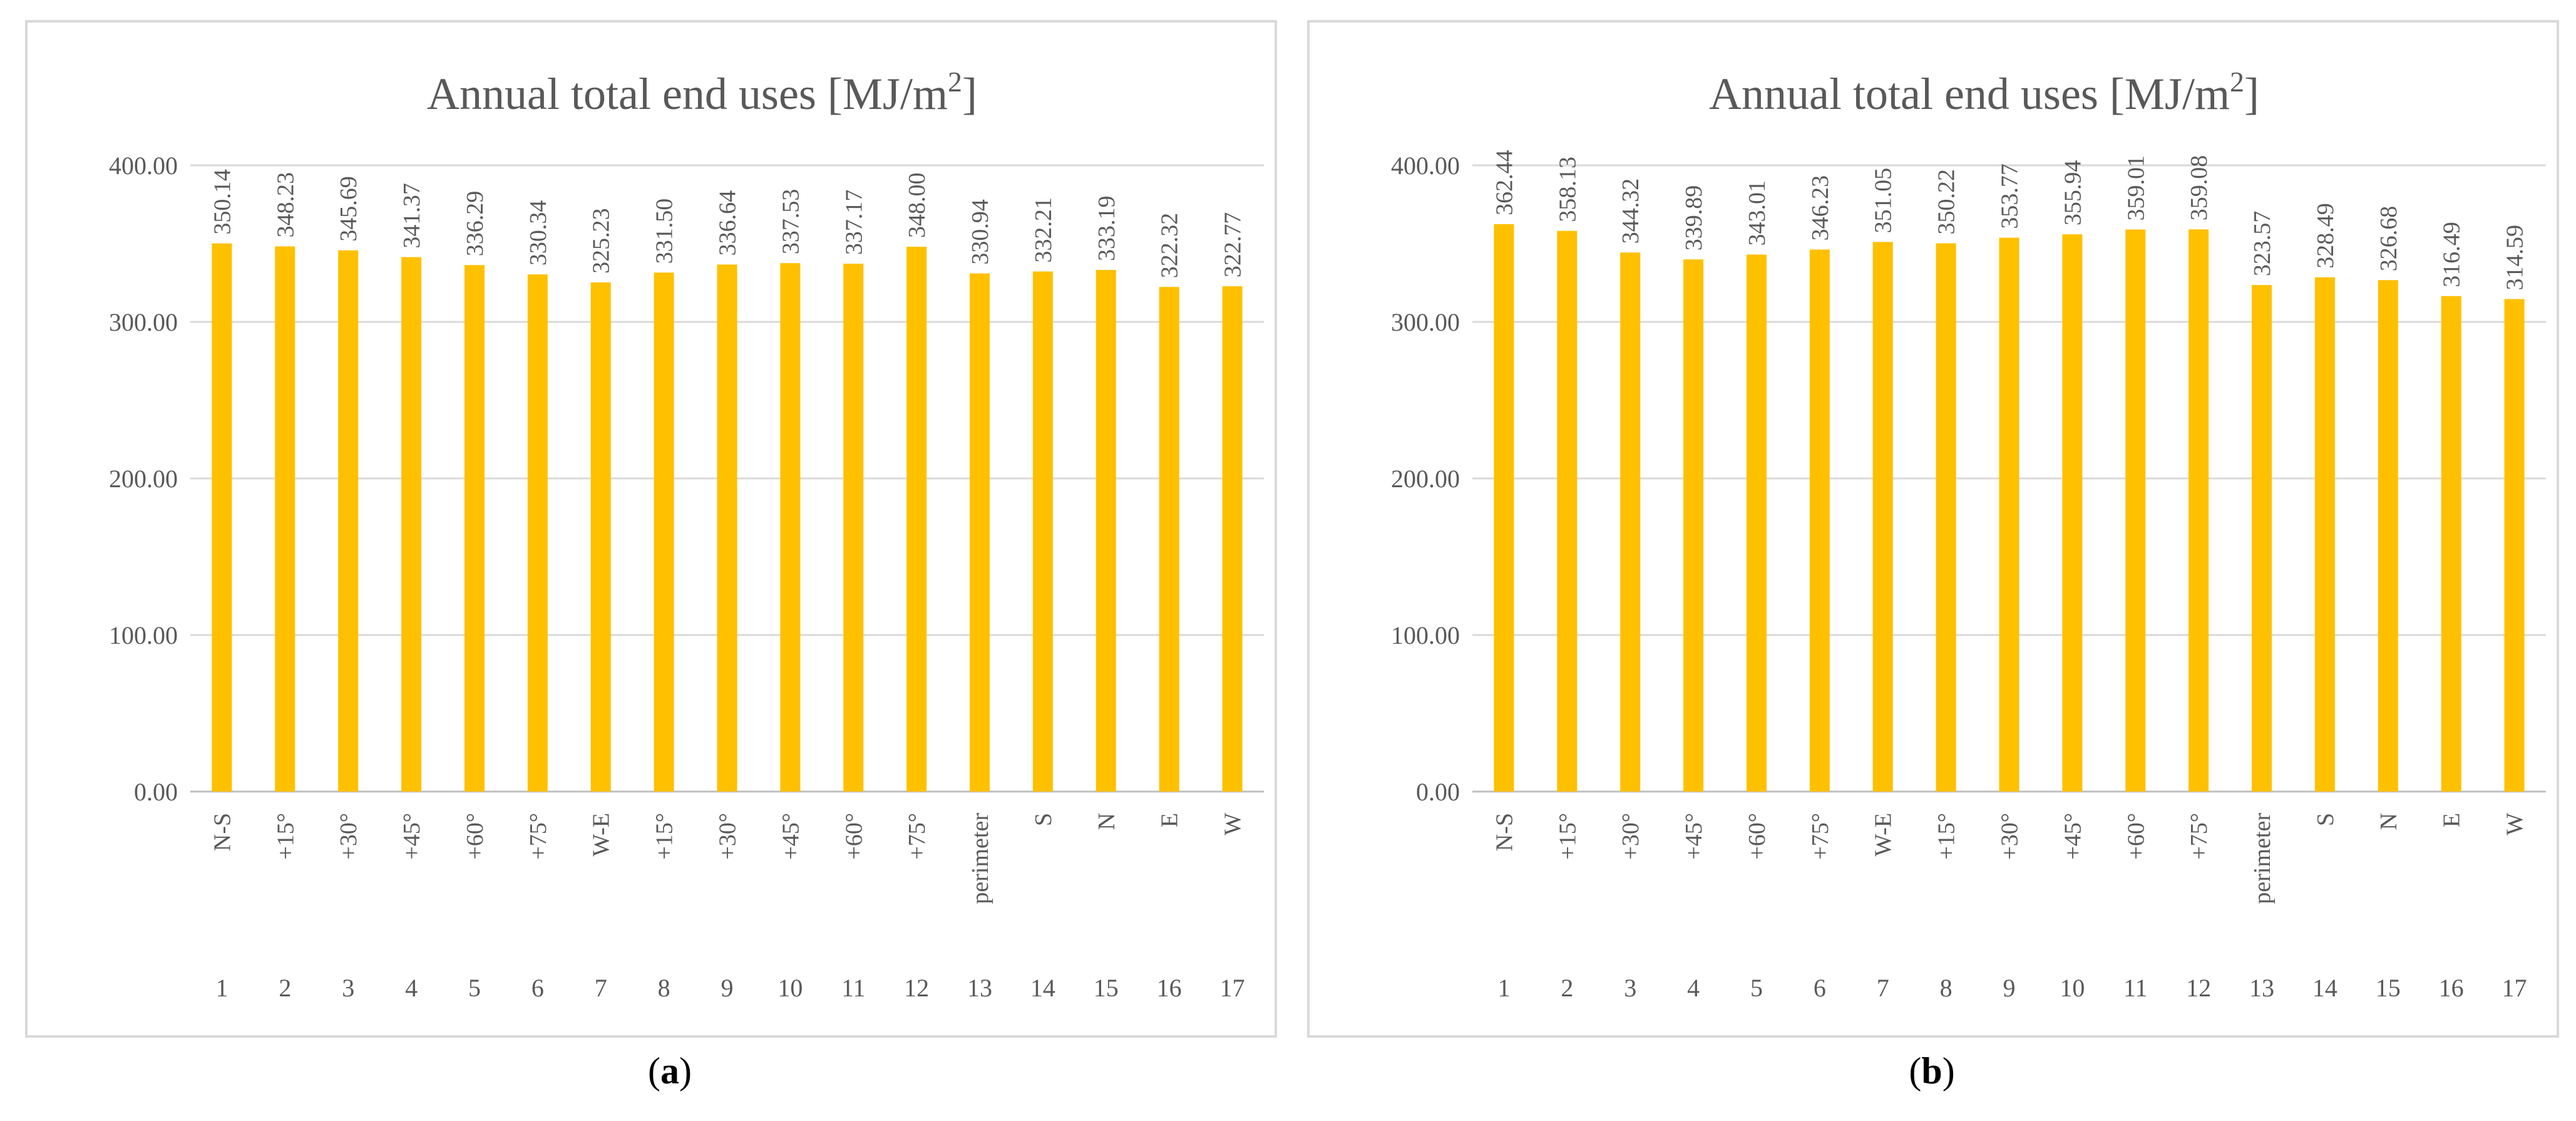 The image size is (2576, 1121). Describe the element at coordinates (2262, 244) in the screenshot. I see `data-label: 323.57` at that location.